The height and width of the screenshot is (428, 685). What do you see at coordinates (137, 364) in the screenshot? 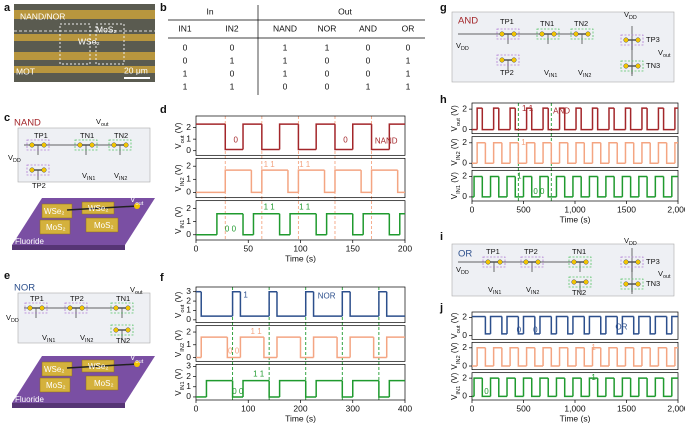
I see `terminal` at bounding box center [137, 364].